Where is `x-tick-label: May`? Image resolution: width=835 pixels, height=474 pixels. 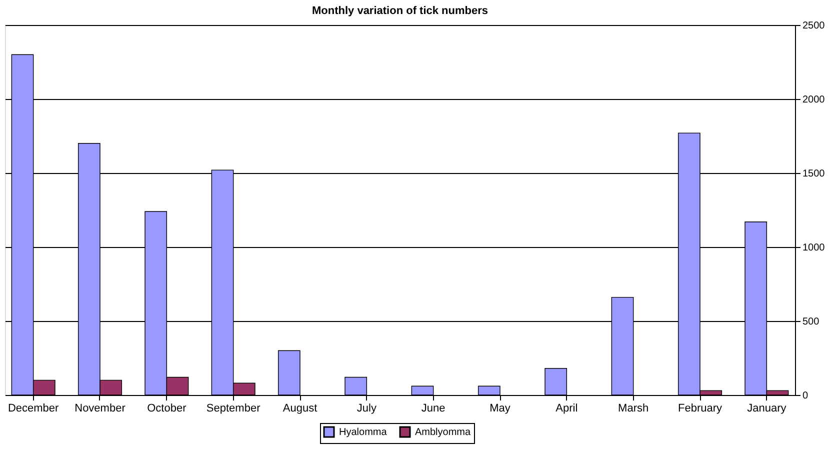 x-tick-label: May is located at coordinates (500, 408).